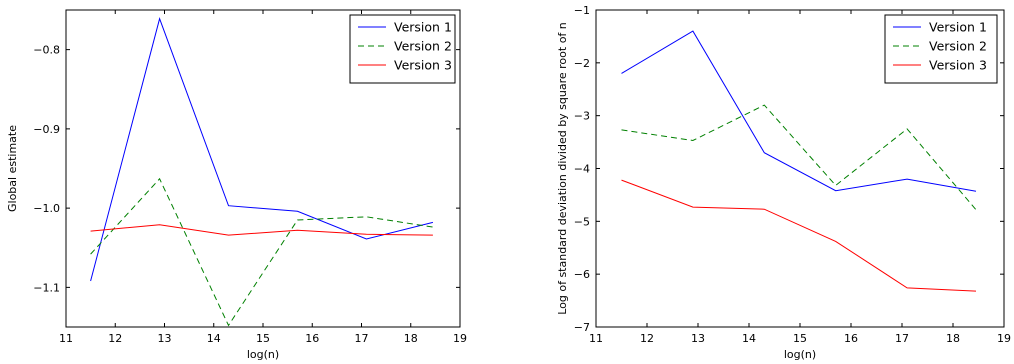 The image size is (1014, 364). What do you see at coordinates (582, 63) in the screenshot?
I see `y-tick-label: −2` at bounding box center [582, 63].